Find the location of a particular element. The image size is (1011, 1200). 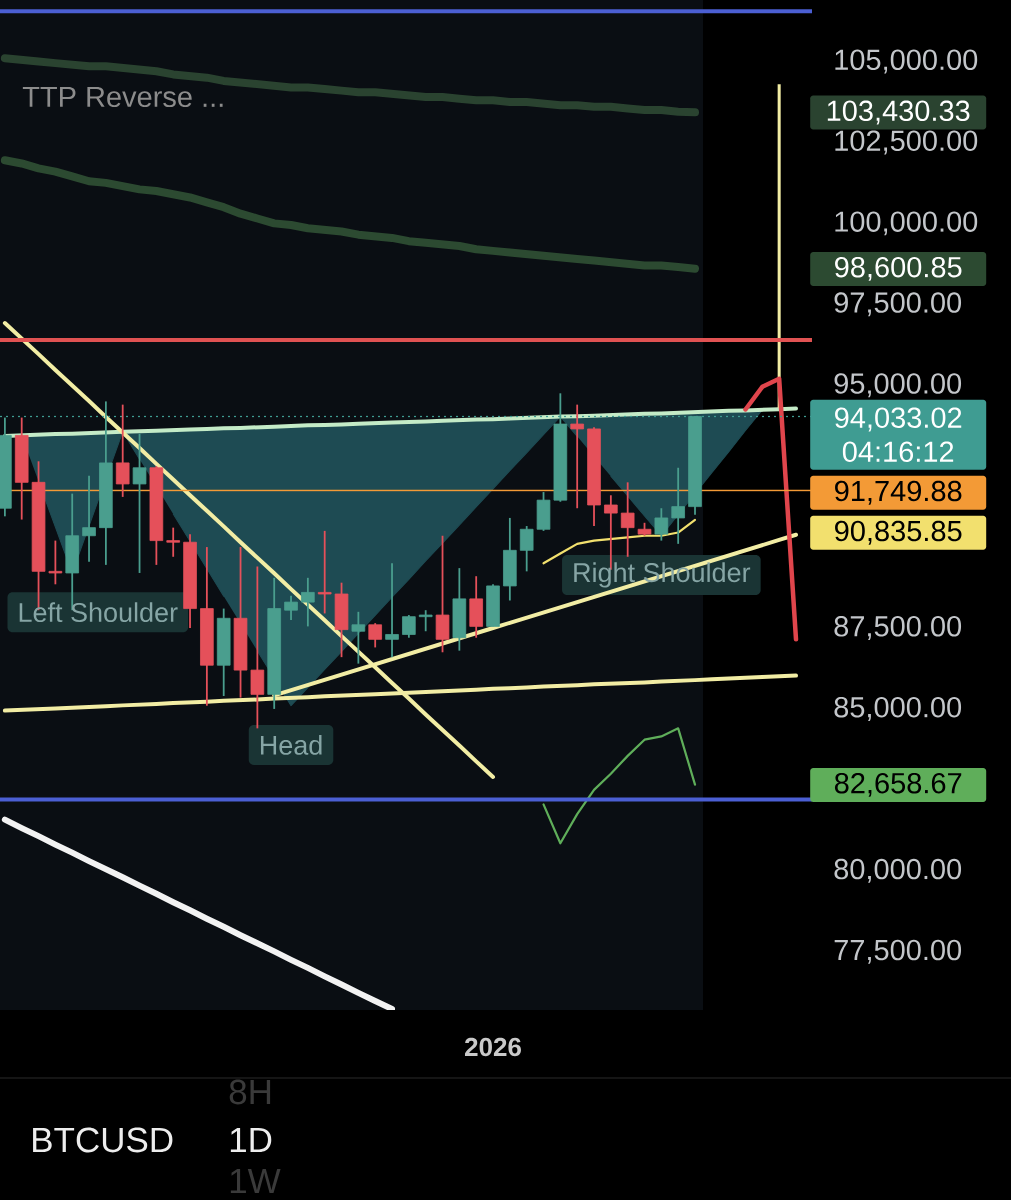

ref-line-label: 94,033.02 is located at coordinates (898, 419).